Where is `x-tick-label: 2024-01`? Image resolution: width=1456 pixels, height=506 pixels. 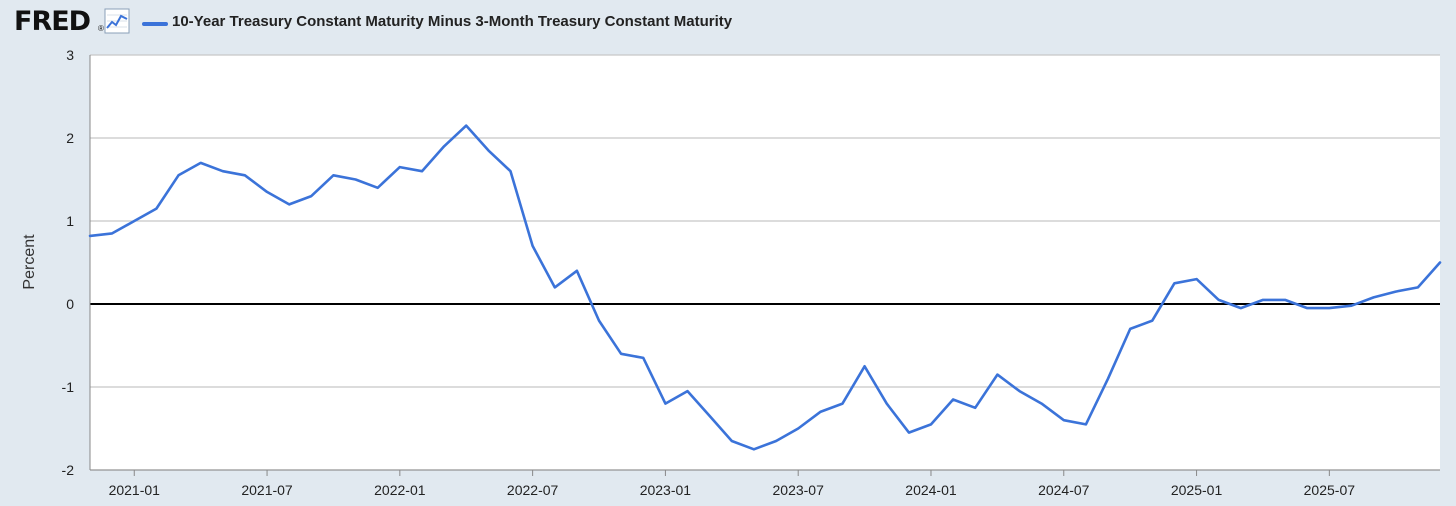
x-tick-label: 2024-01 is located at coordinates (931, 490).